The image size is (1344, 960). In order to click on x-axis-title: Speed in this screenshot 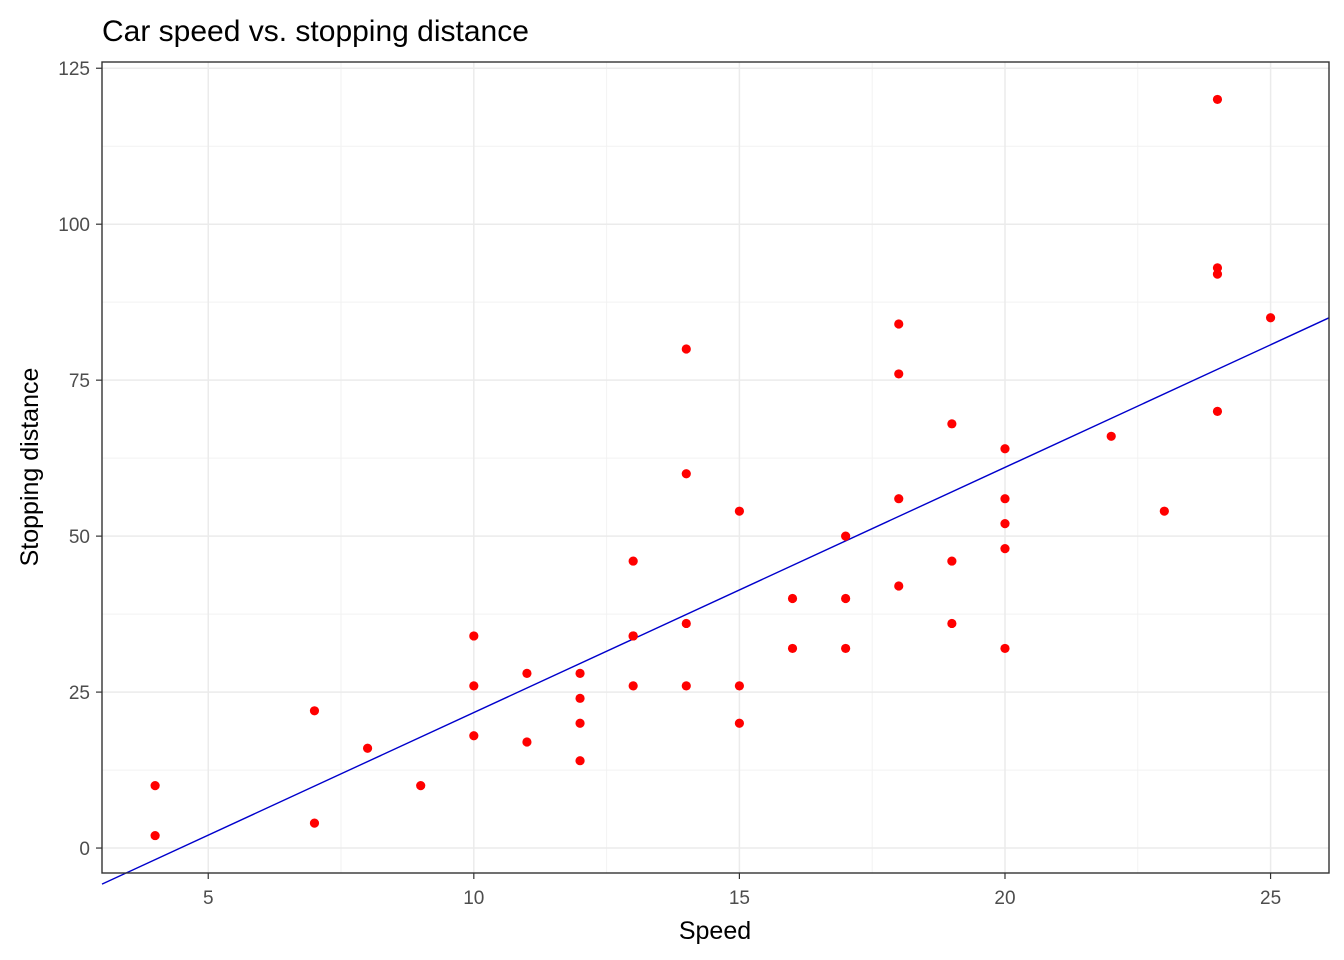, I will do `click(715, 931)`.